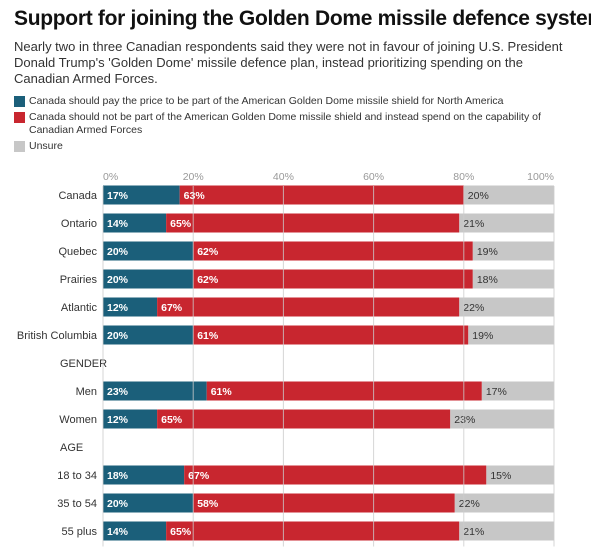 The height and width of the screenshot is (555, 591). I want to click on row-label: Ontario, so click(79, 224).